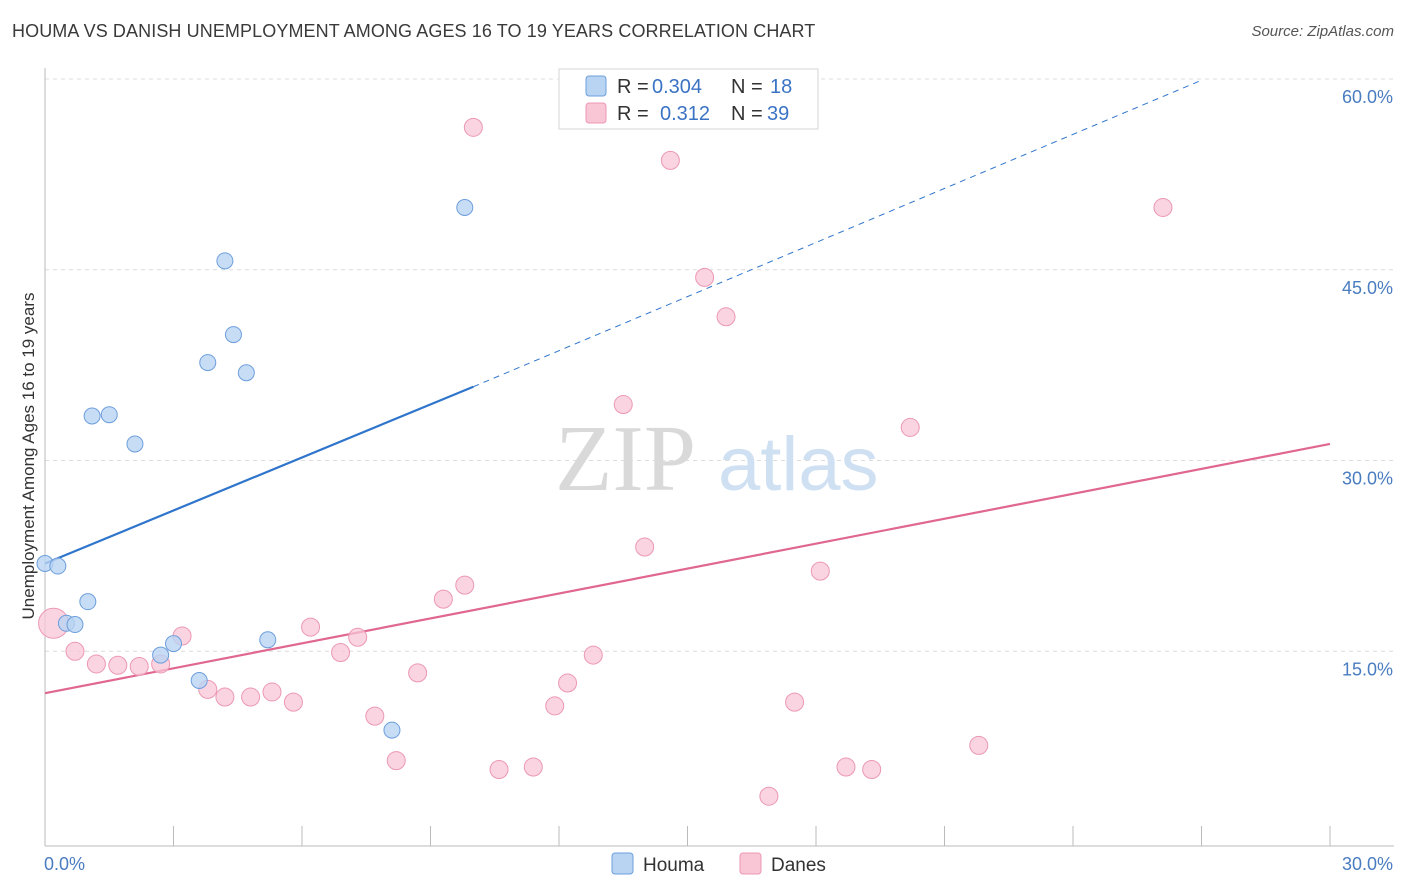 The width and height of the screenshot is (1406, 892). I want to click on bottom-legend-swatch-danes, so click(750, 863).